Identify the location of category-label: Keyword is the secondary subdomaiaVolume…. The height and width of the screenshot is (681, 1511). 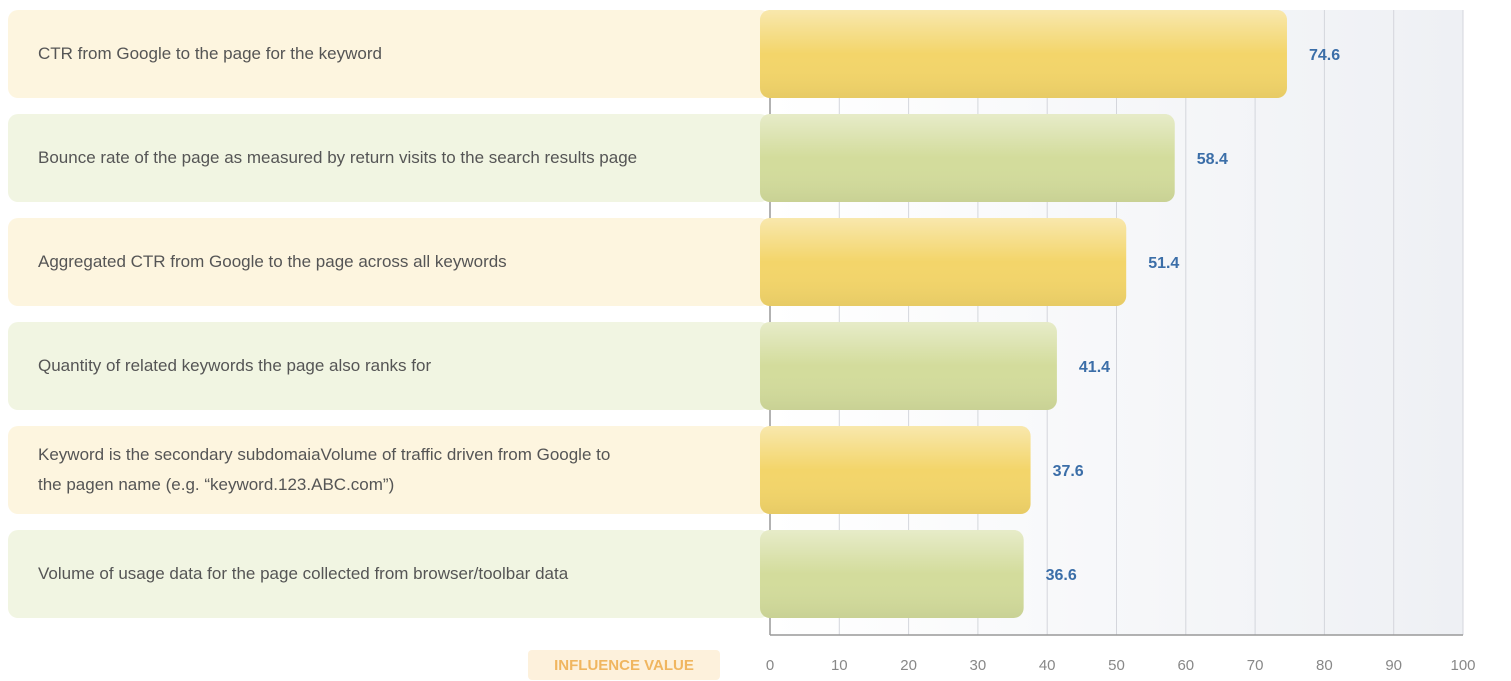
(324, 469).